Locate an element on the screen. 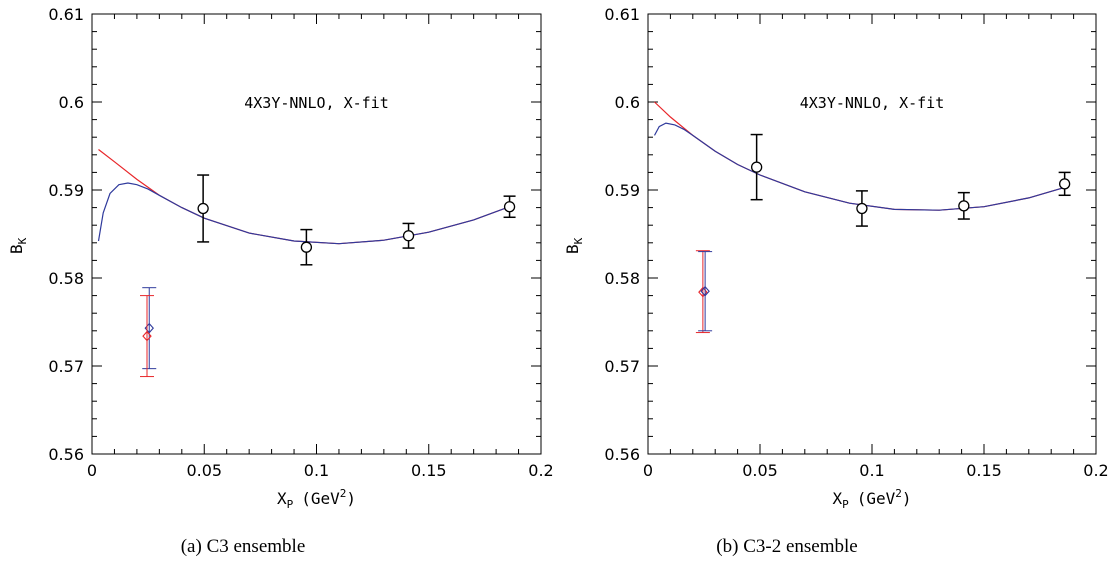  fit-curve-red is located at coordinates (860, 156).